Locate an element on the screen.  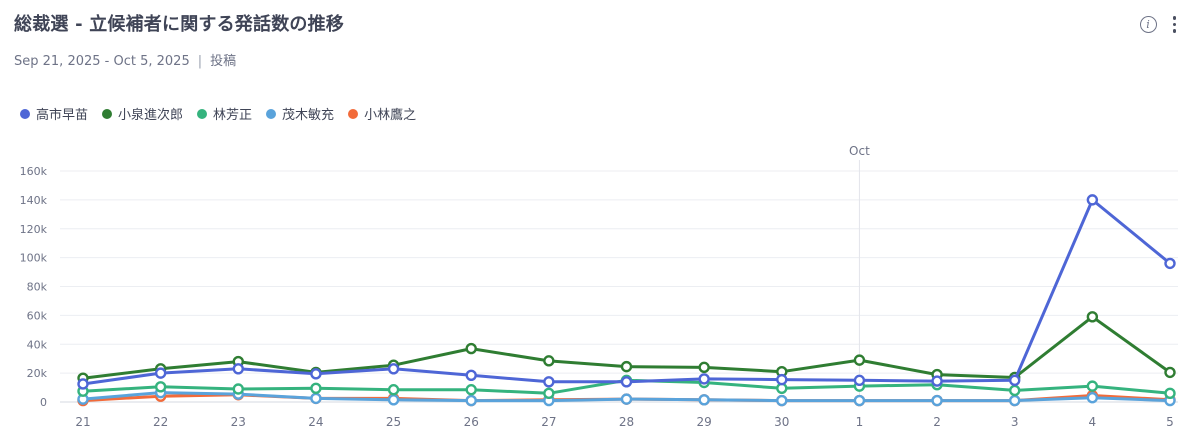
info-icon: i is located at coordinates (1148, 24).